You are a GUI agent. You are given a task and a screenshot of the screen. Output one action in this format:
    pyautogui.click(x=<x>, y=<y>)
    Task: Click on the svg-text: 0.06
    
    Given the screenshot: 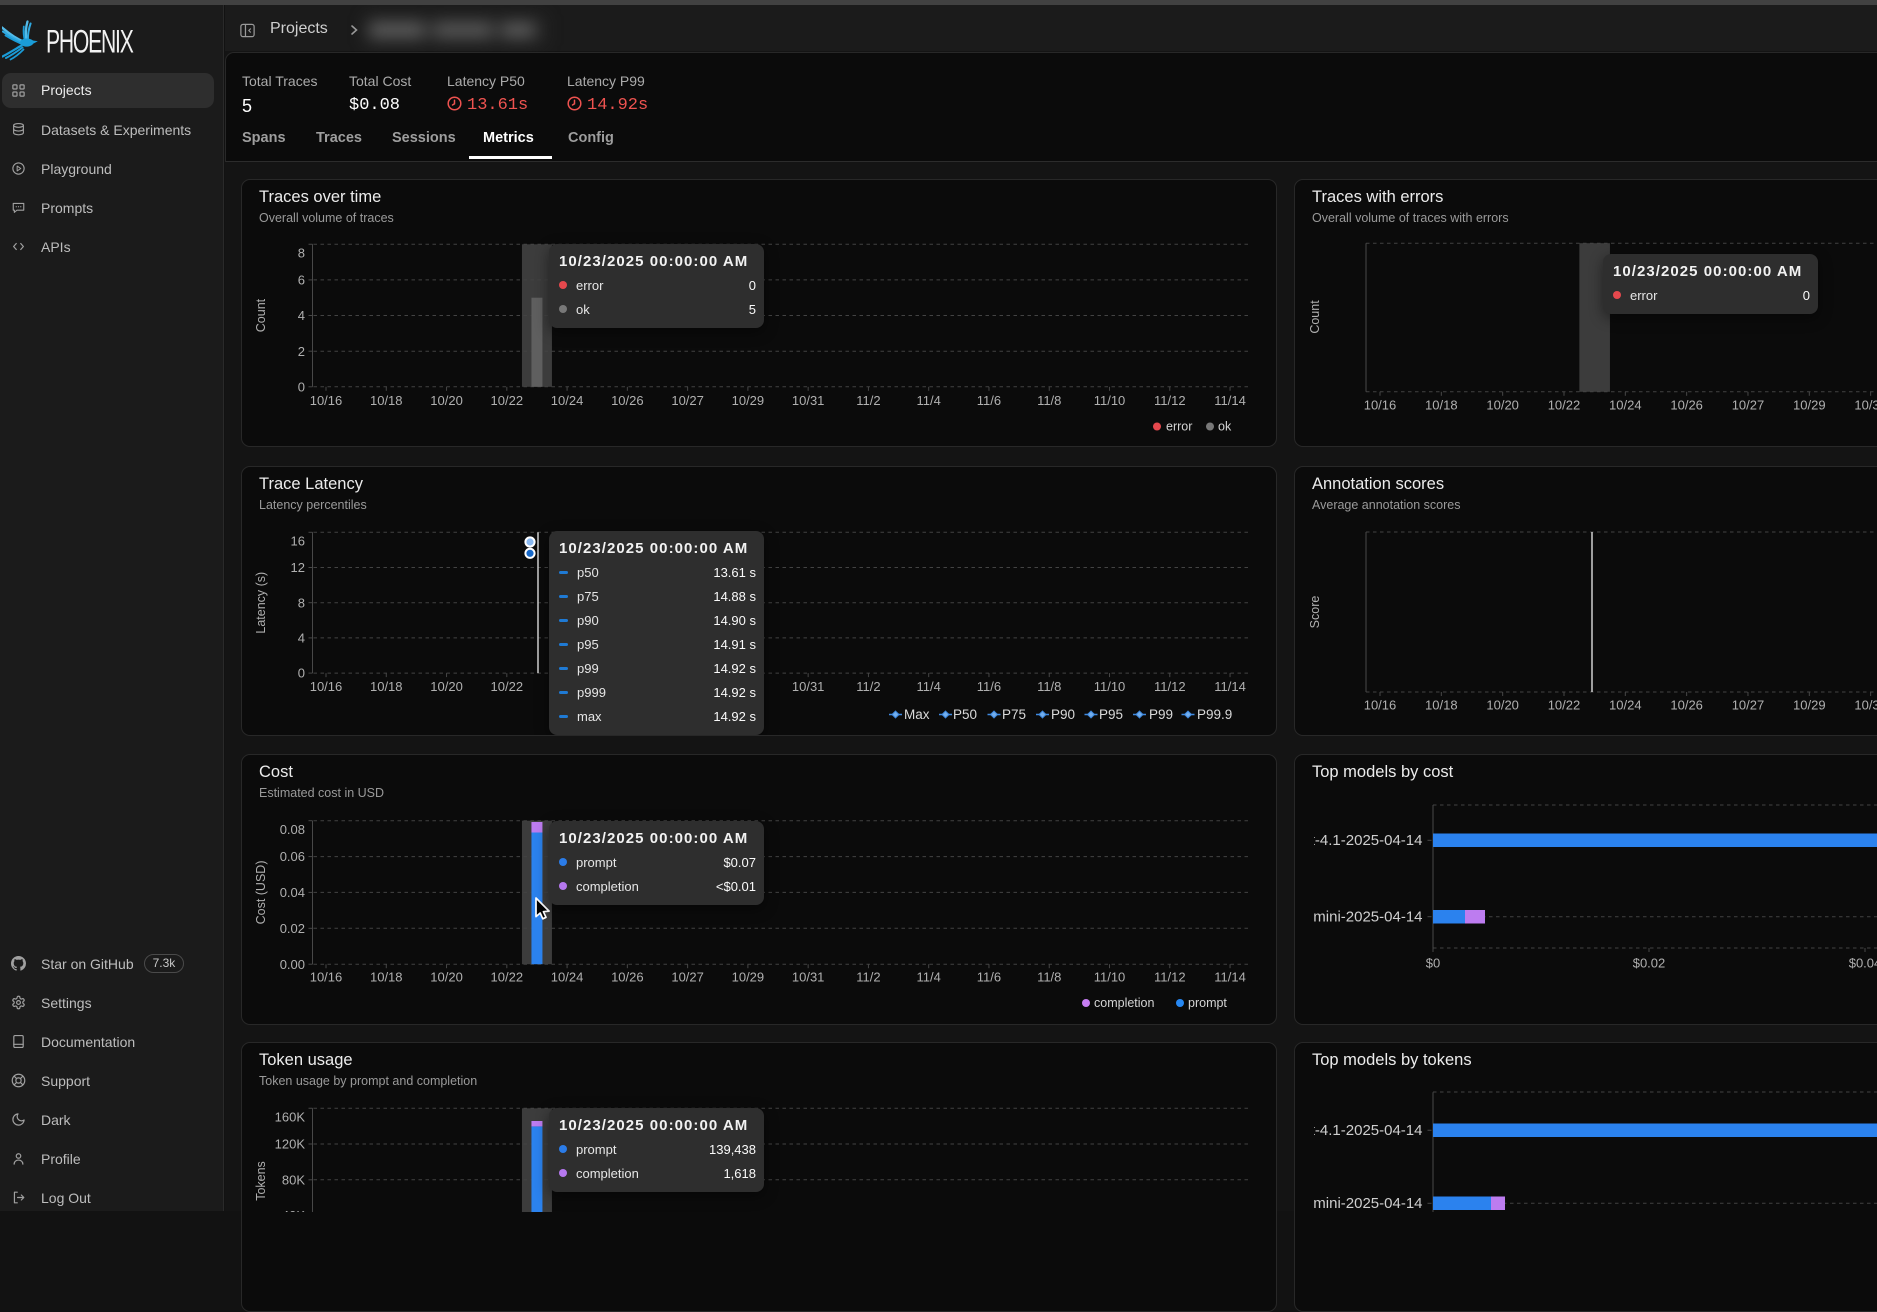 What is the action you would take?
    pyautogui.click(x=292, y=856)
    